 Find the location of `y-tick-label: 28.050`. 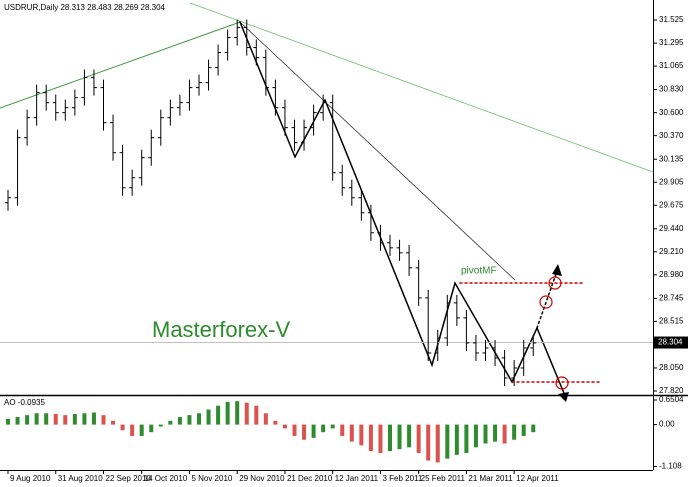

y-tick-label: 28.050 is located at coordinates (671, 367).